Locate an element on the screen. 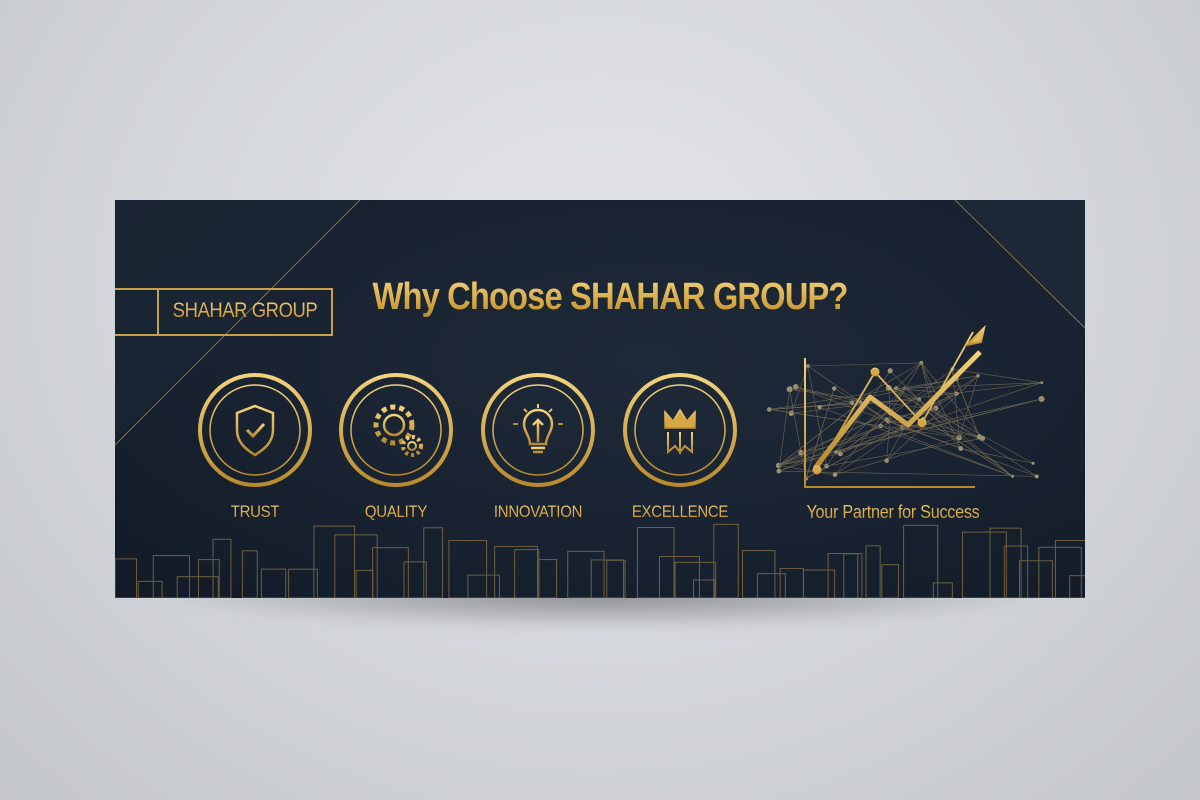 This screenshot has height=800, width=1200. lightbulb-icon is located at coordinates (538, 430).